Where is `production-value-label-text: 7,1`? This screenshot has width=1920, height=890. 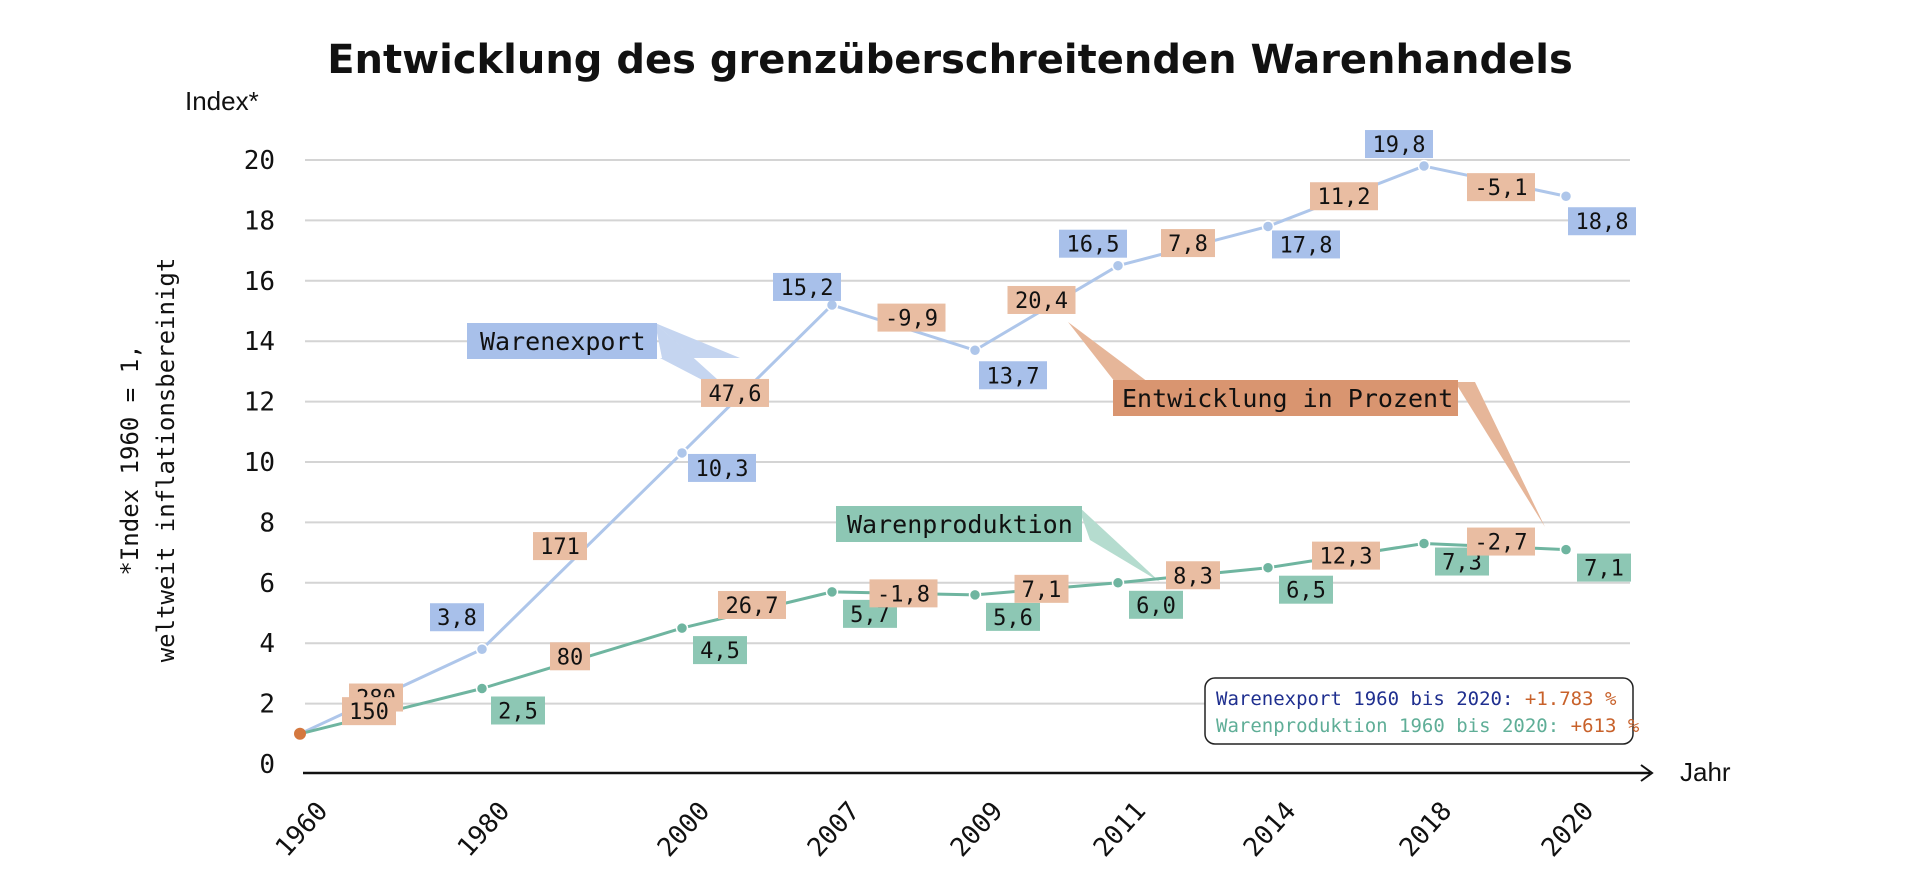 production-value-label-text: 7,1 is located at coordinates (1604, 569).